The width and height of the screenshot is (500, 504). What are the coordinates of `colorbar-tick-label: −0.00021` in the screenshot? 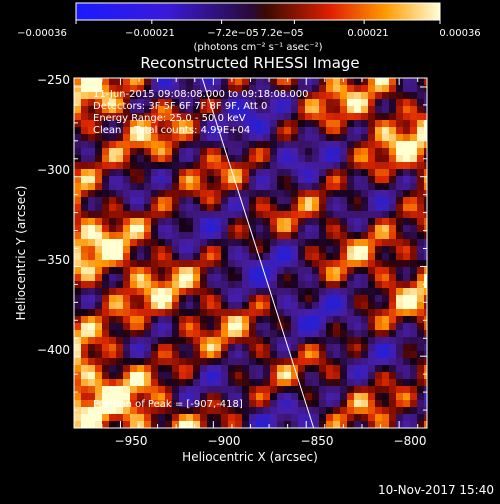 It's located at (150, 33).